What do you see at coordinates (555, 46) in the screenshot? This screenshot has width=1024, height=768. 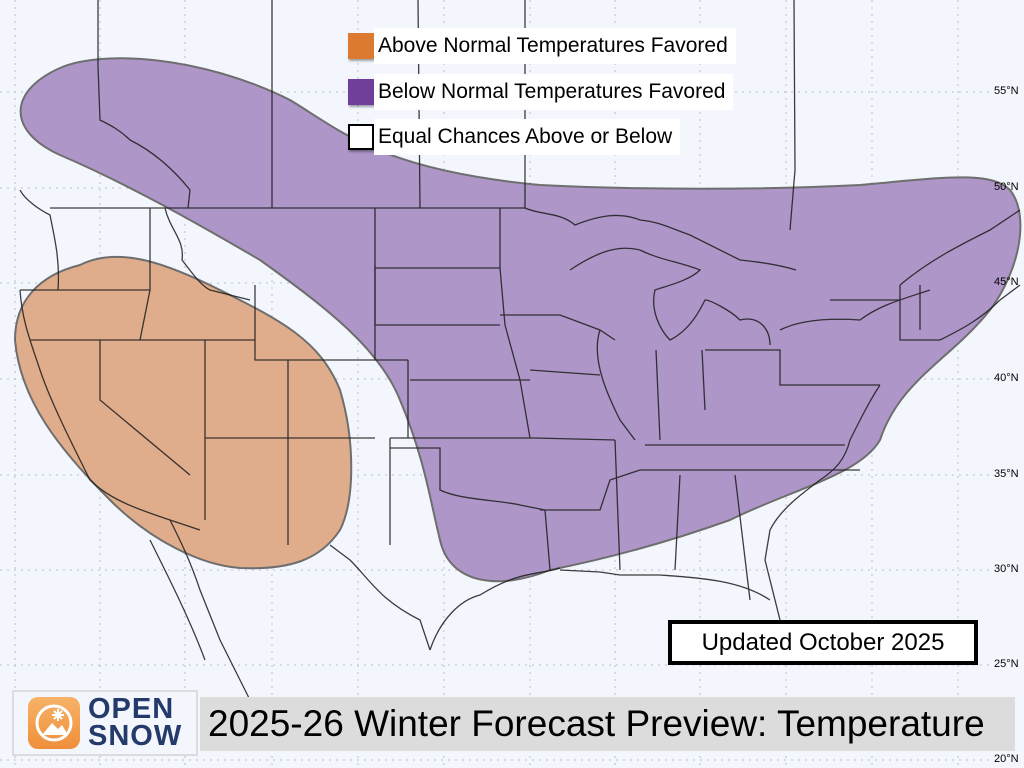 I see `legend-label: Above Normal Temperatures Favored` at bounding box center [555, 46].